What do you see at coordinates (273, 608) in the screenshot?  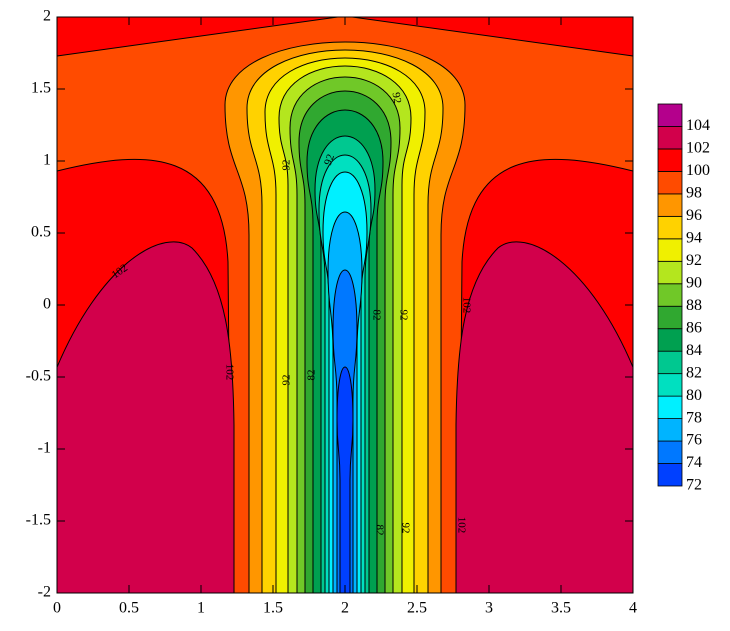 I see `x-tick-label: 1.5` at bounding box center [273, 608].